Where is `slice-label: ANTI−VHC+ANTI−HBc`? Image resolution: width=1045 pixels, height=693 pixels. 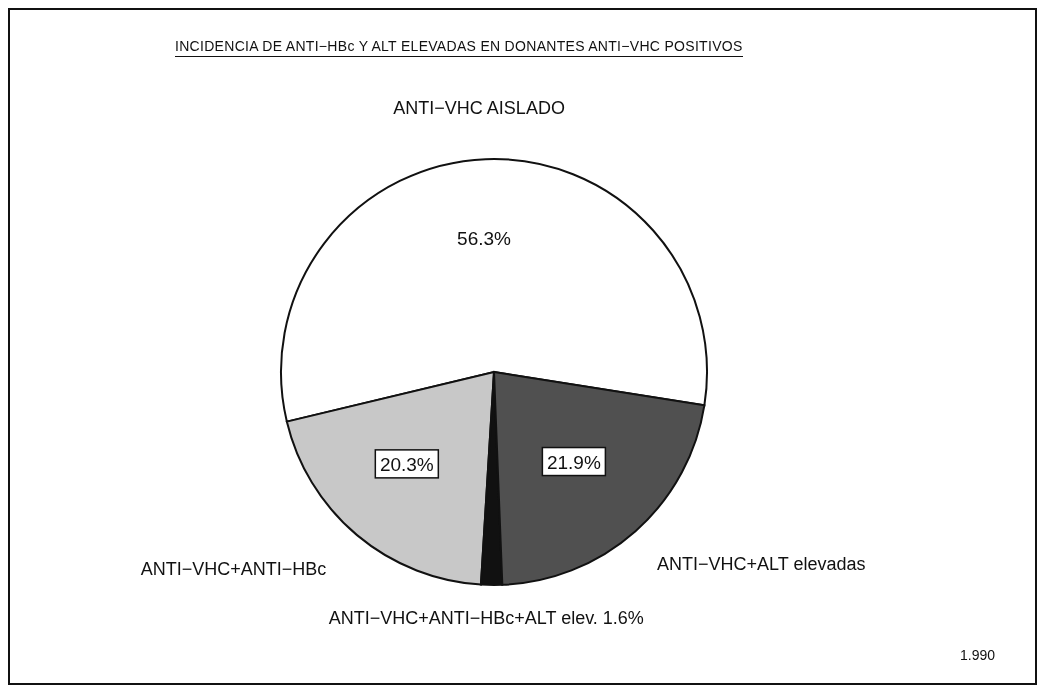
slice-label: ANTI−VHC+ANTI−HBc is located at coordinates (233, 568).